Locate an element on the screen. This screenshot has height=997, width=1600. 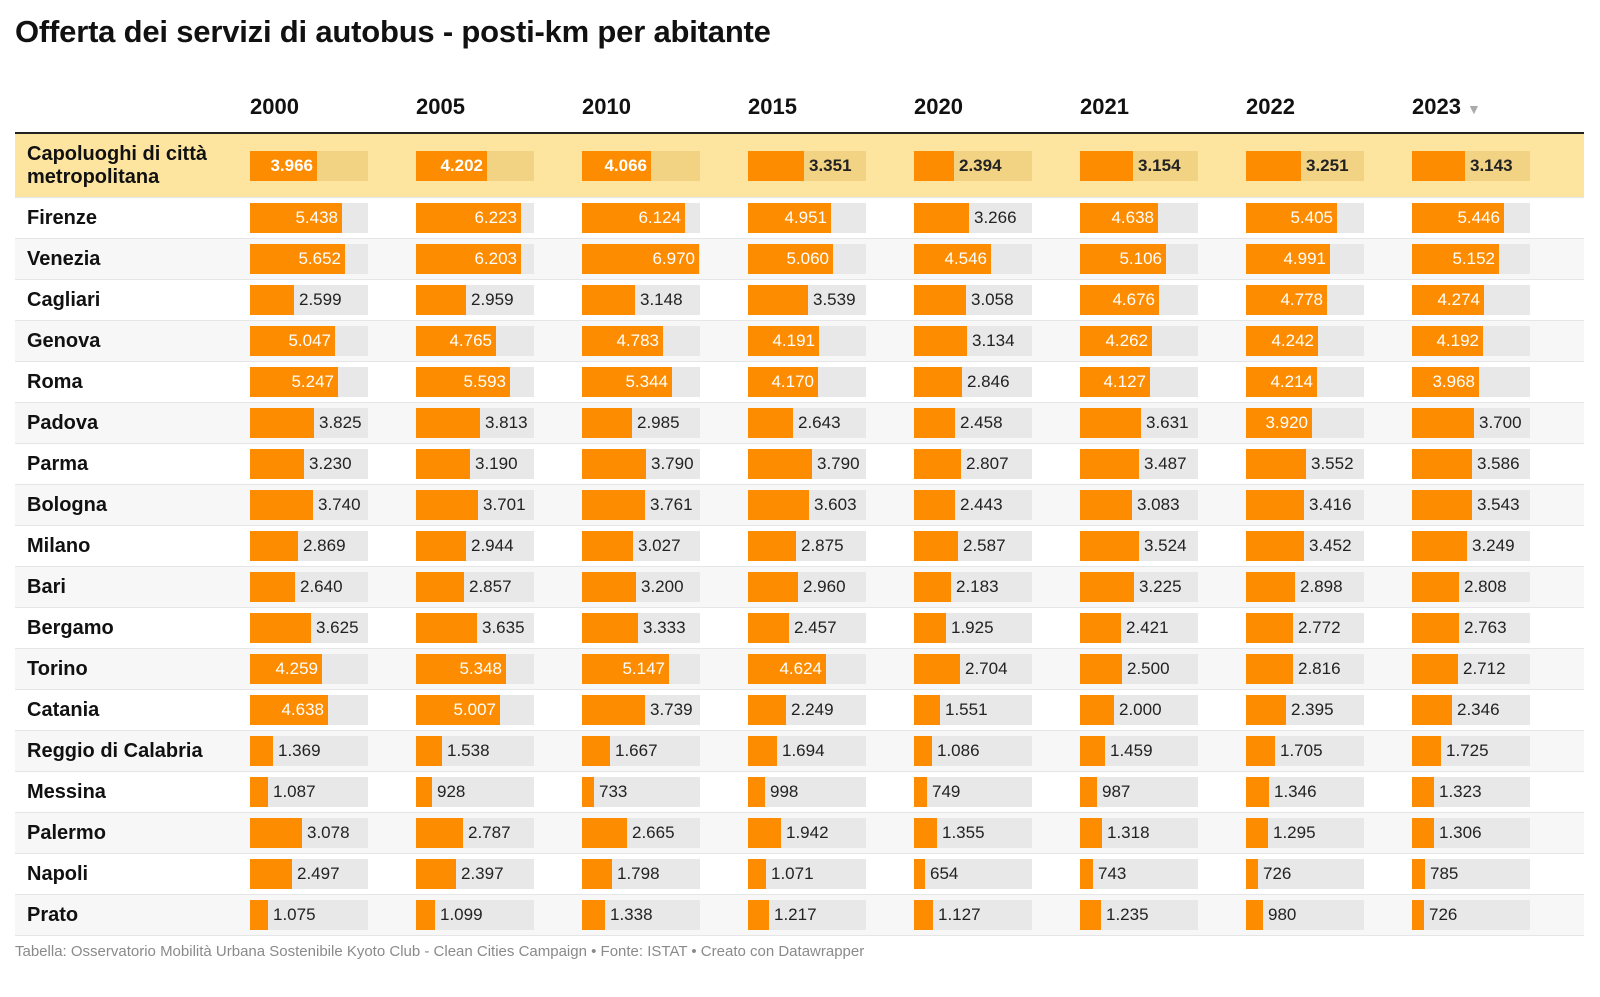
value-label: 1.694 is located at coordinates (803, 750).